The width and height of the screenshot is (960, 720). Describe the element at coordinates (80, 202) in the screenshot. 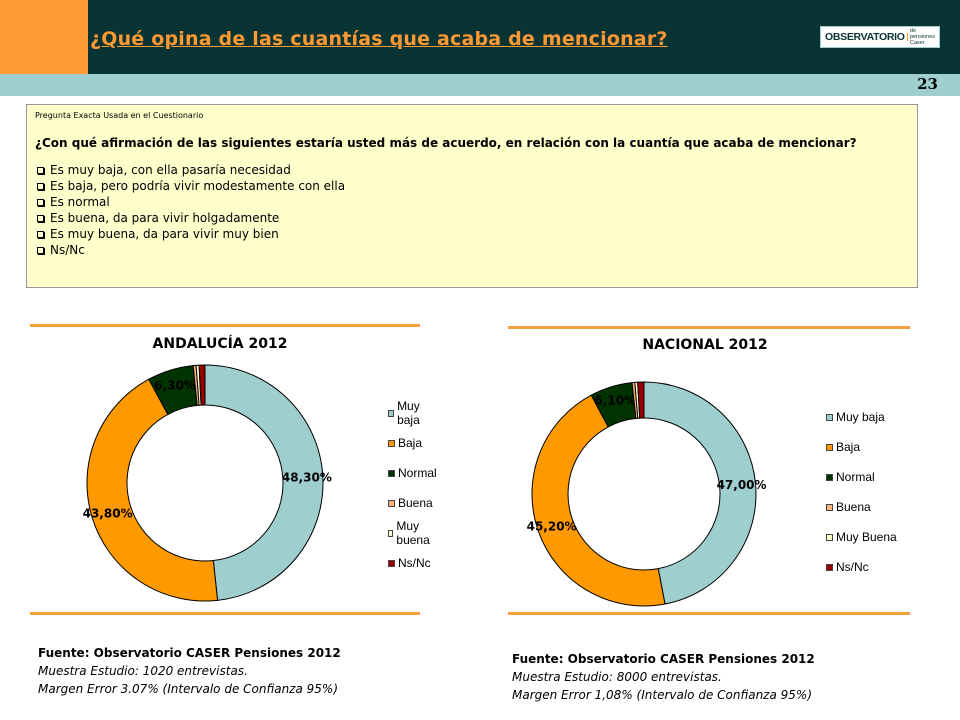

I see `option-label: Es normal` at that location.